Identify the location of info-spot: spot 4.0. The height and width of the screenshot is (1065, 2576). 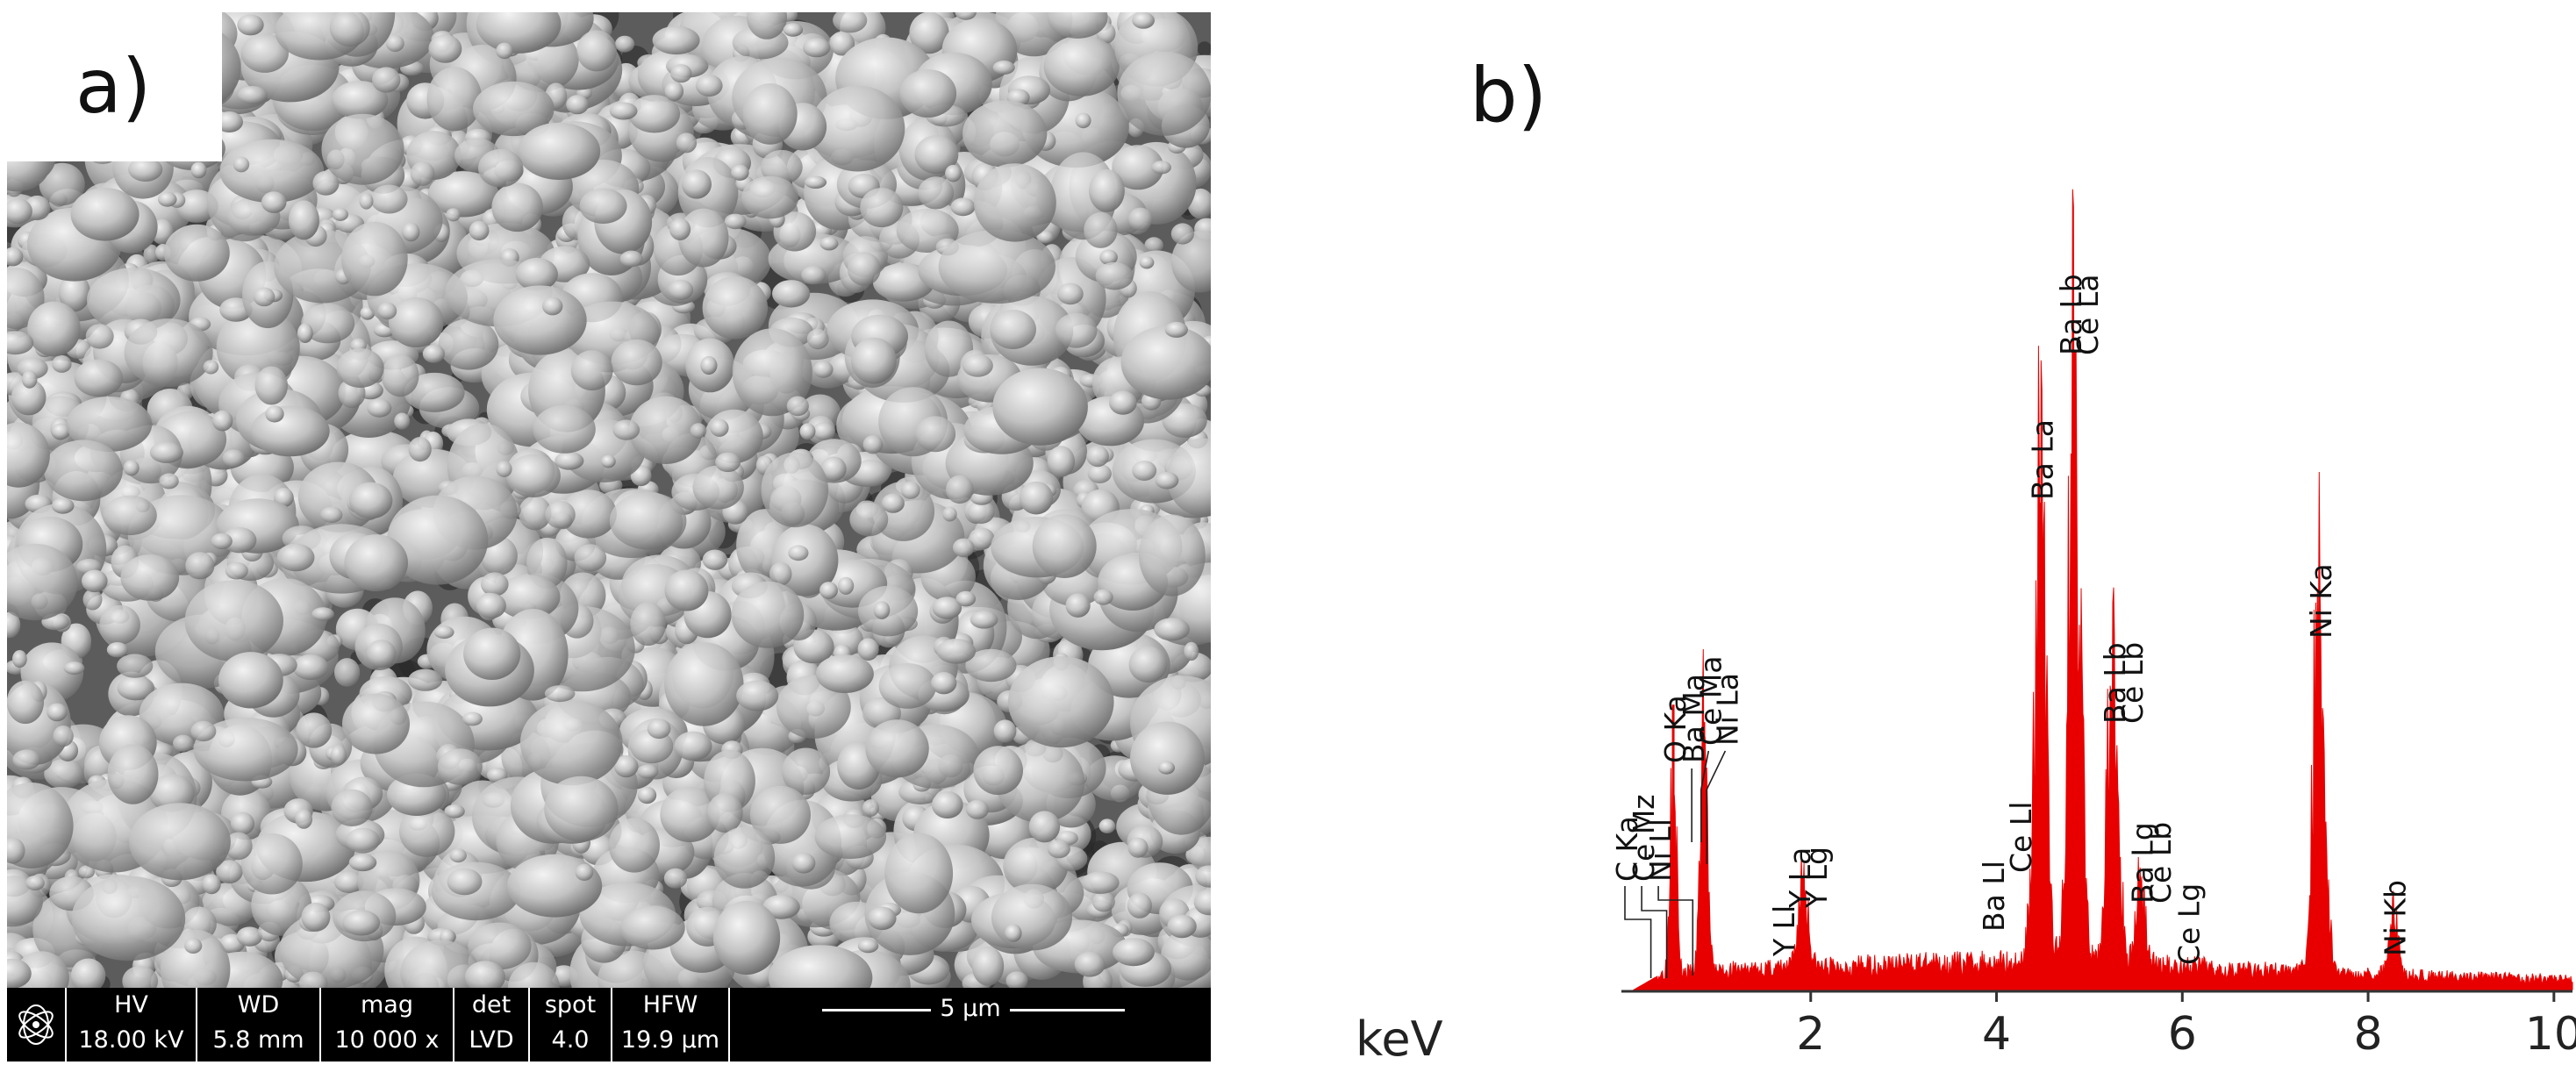
(571, 1024).